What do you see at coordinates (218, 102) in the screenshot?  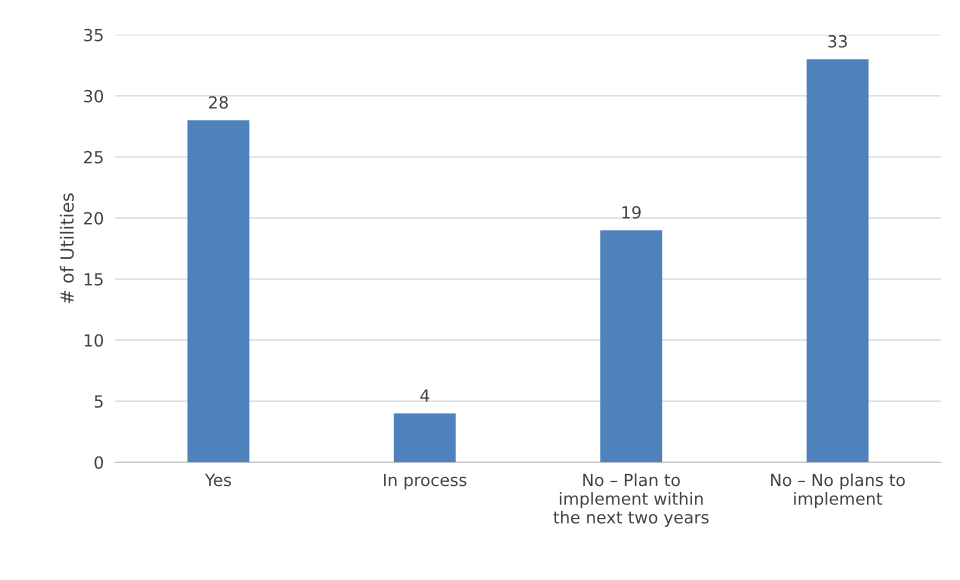 I see `data-label: 28` at bounding box center [218, 102].